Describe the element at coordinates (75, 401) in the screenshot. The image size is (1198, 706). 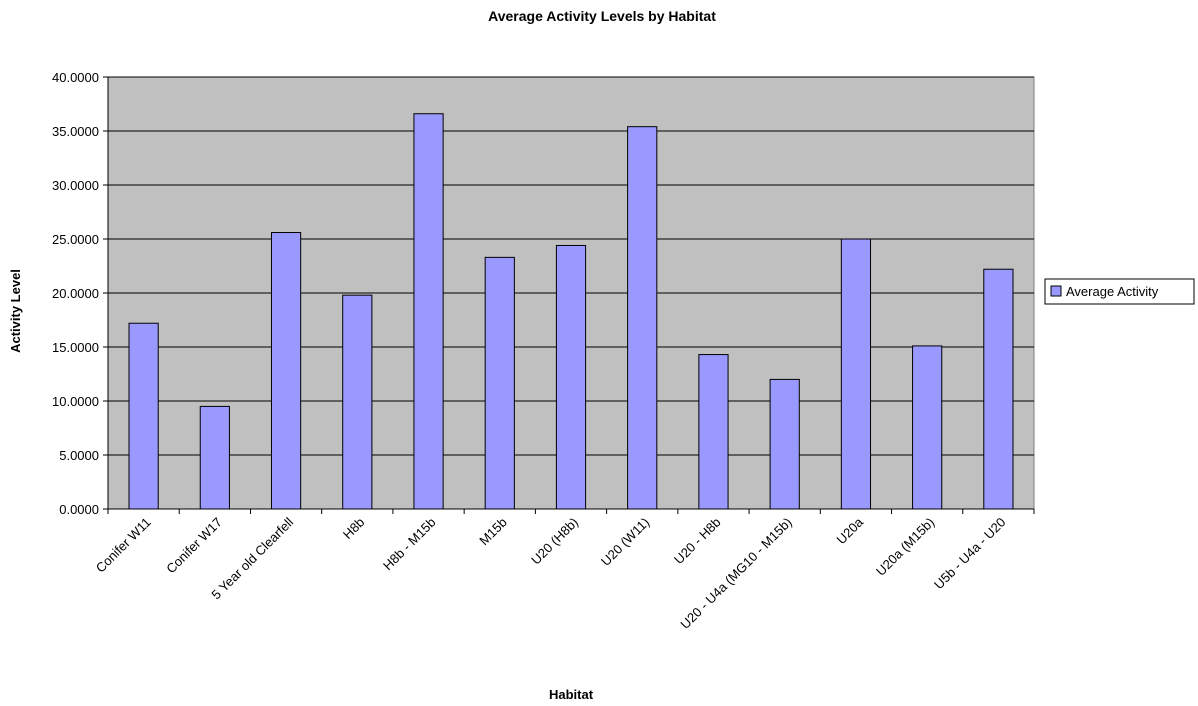
I see `y-tick-label: 10.0000` at that location.